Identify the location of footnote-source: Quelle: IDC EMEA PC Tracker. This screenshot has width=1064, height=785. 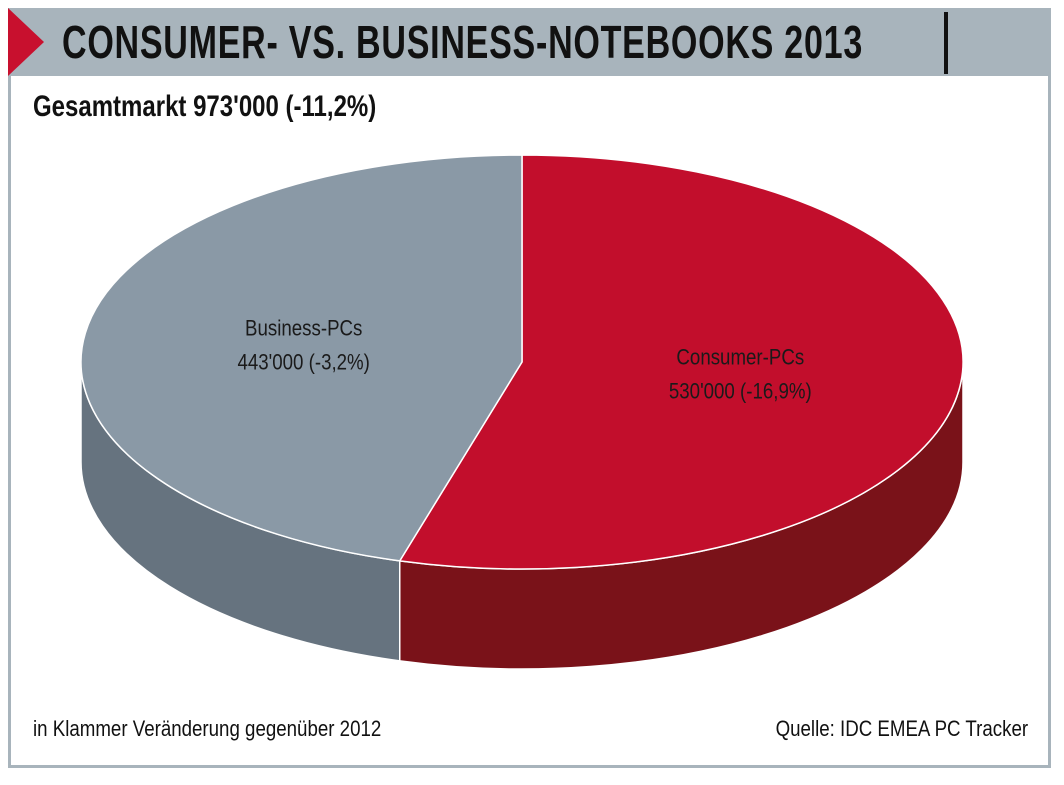
(901, 728).